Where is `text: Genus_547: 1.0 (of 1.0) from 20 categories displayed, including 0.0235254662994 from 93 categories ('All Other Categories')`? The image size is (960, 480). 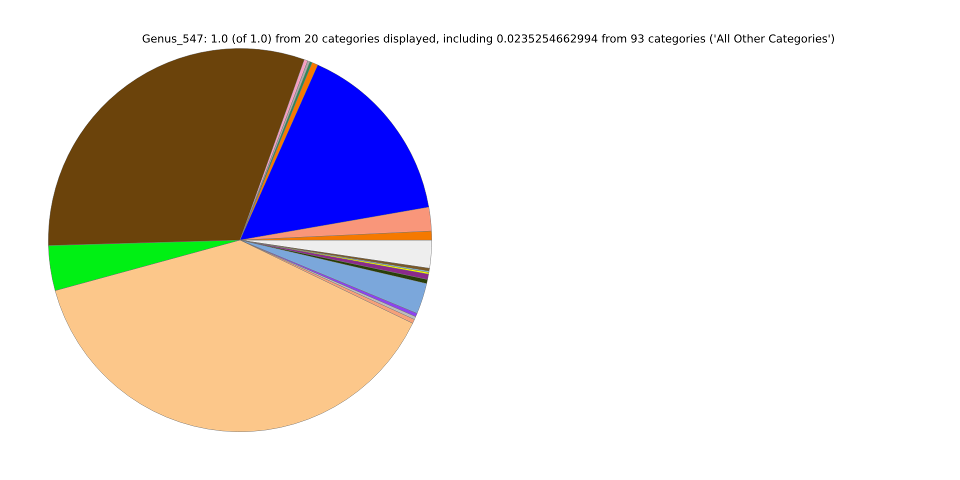 text: Genus_547: 1.0 (of 1.0) from 20 categories displayed, including 0.0235254662994 from 93 categories ('All Other Categories') is located at coordinates (488, 39).